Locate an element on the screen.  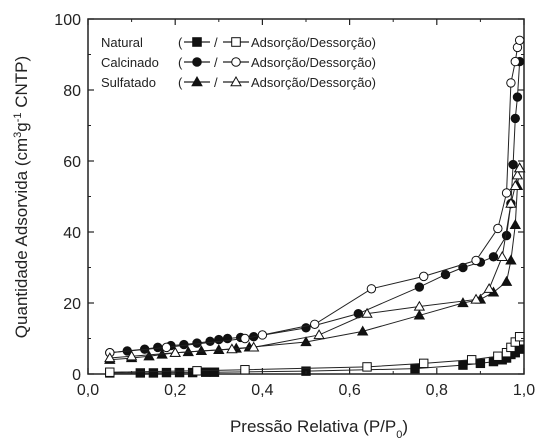
legend-series-name: Sulfatado is located at coordinates (128, 82).